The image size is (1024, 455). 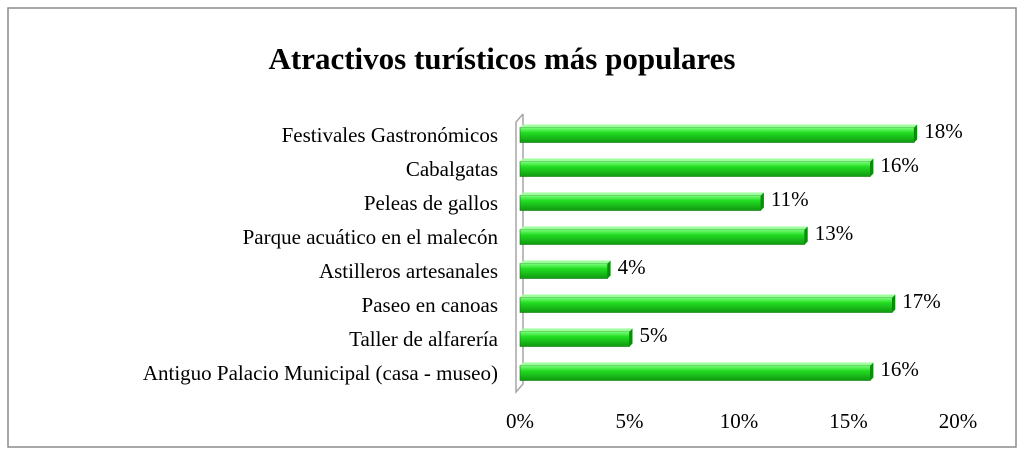 What do you see at coordinates (834, 233) in the screenshot?
I see `value-label: 13%` at bounding box center [834, 233].